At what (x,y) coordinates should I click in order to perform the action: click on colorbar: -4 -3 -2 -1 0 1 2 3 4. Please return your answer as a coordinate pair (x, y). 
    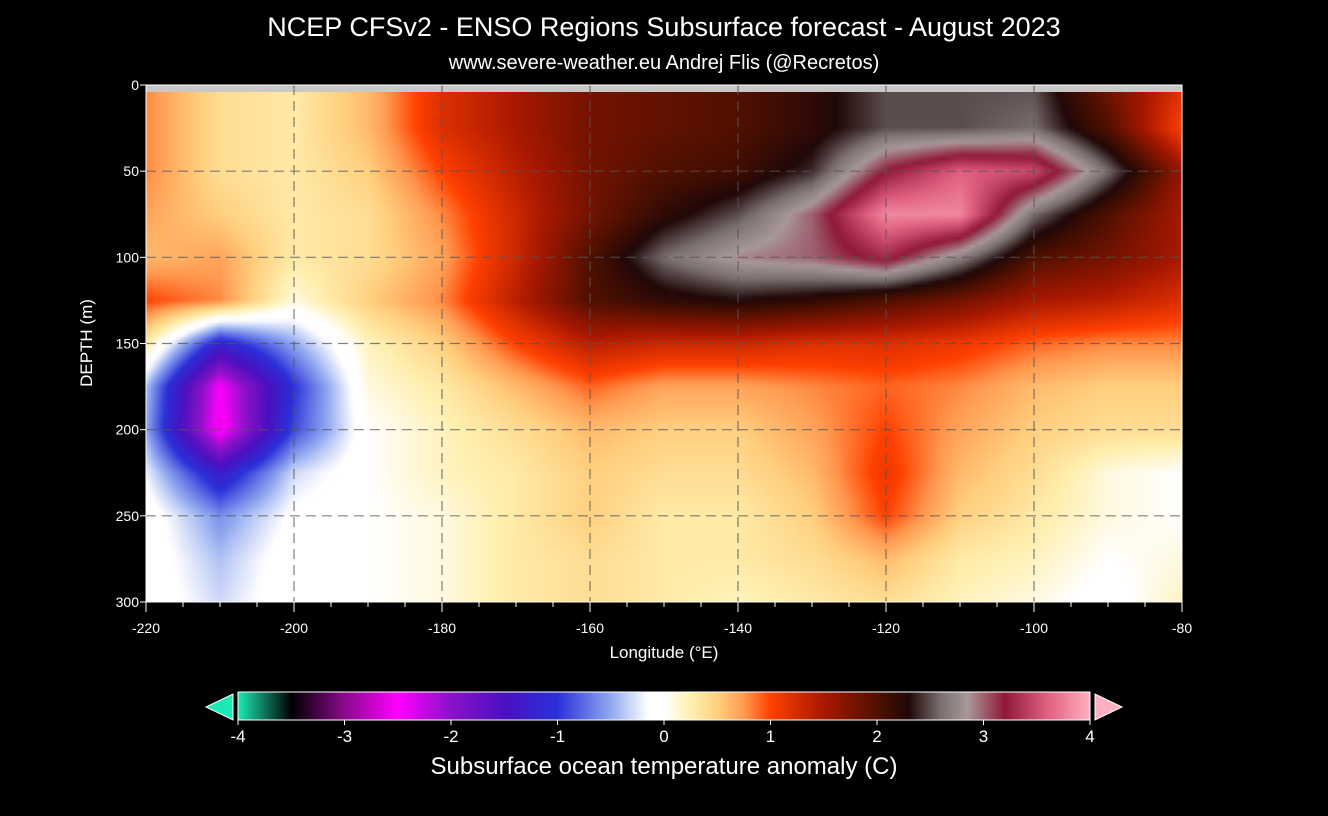
    Looking at the image, I should click on (664, 718).